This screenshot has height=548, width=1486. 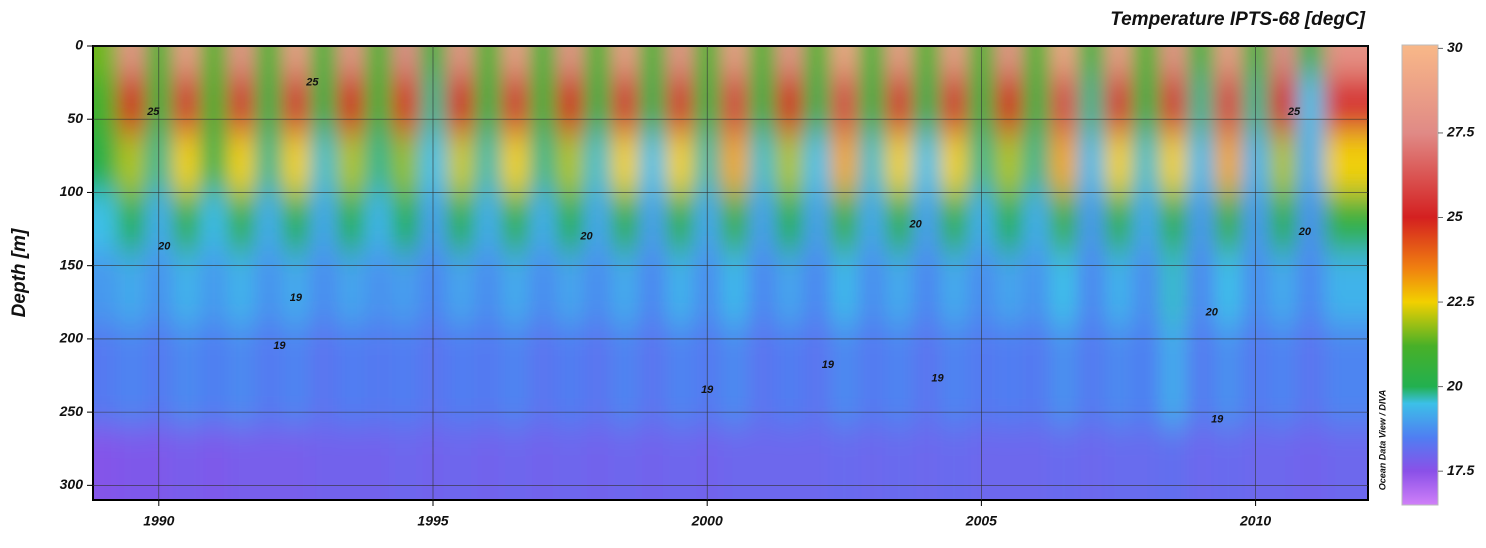 What do you see at coordinates (1454, 216) in the screenshot?
I see `colorbar-tick-label: 25` at bounding box center [1454, 216].